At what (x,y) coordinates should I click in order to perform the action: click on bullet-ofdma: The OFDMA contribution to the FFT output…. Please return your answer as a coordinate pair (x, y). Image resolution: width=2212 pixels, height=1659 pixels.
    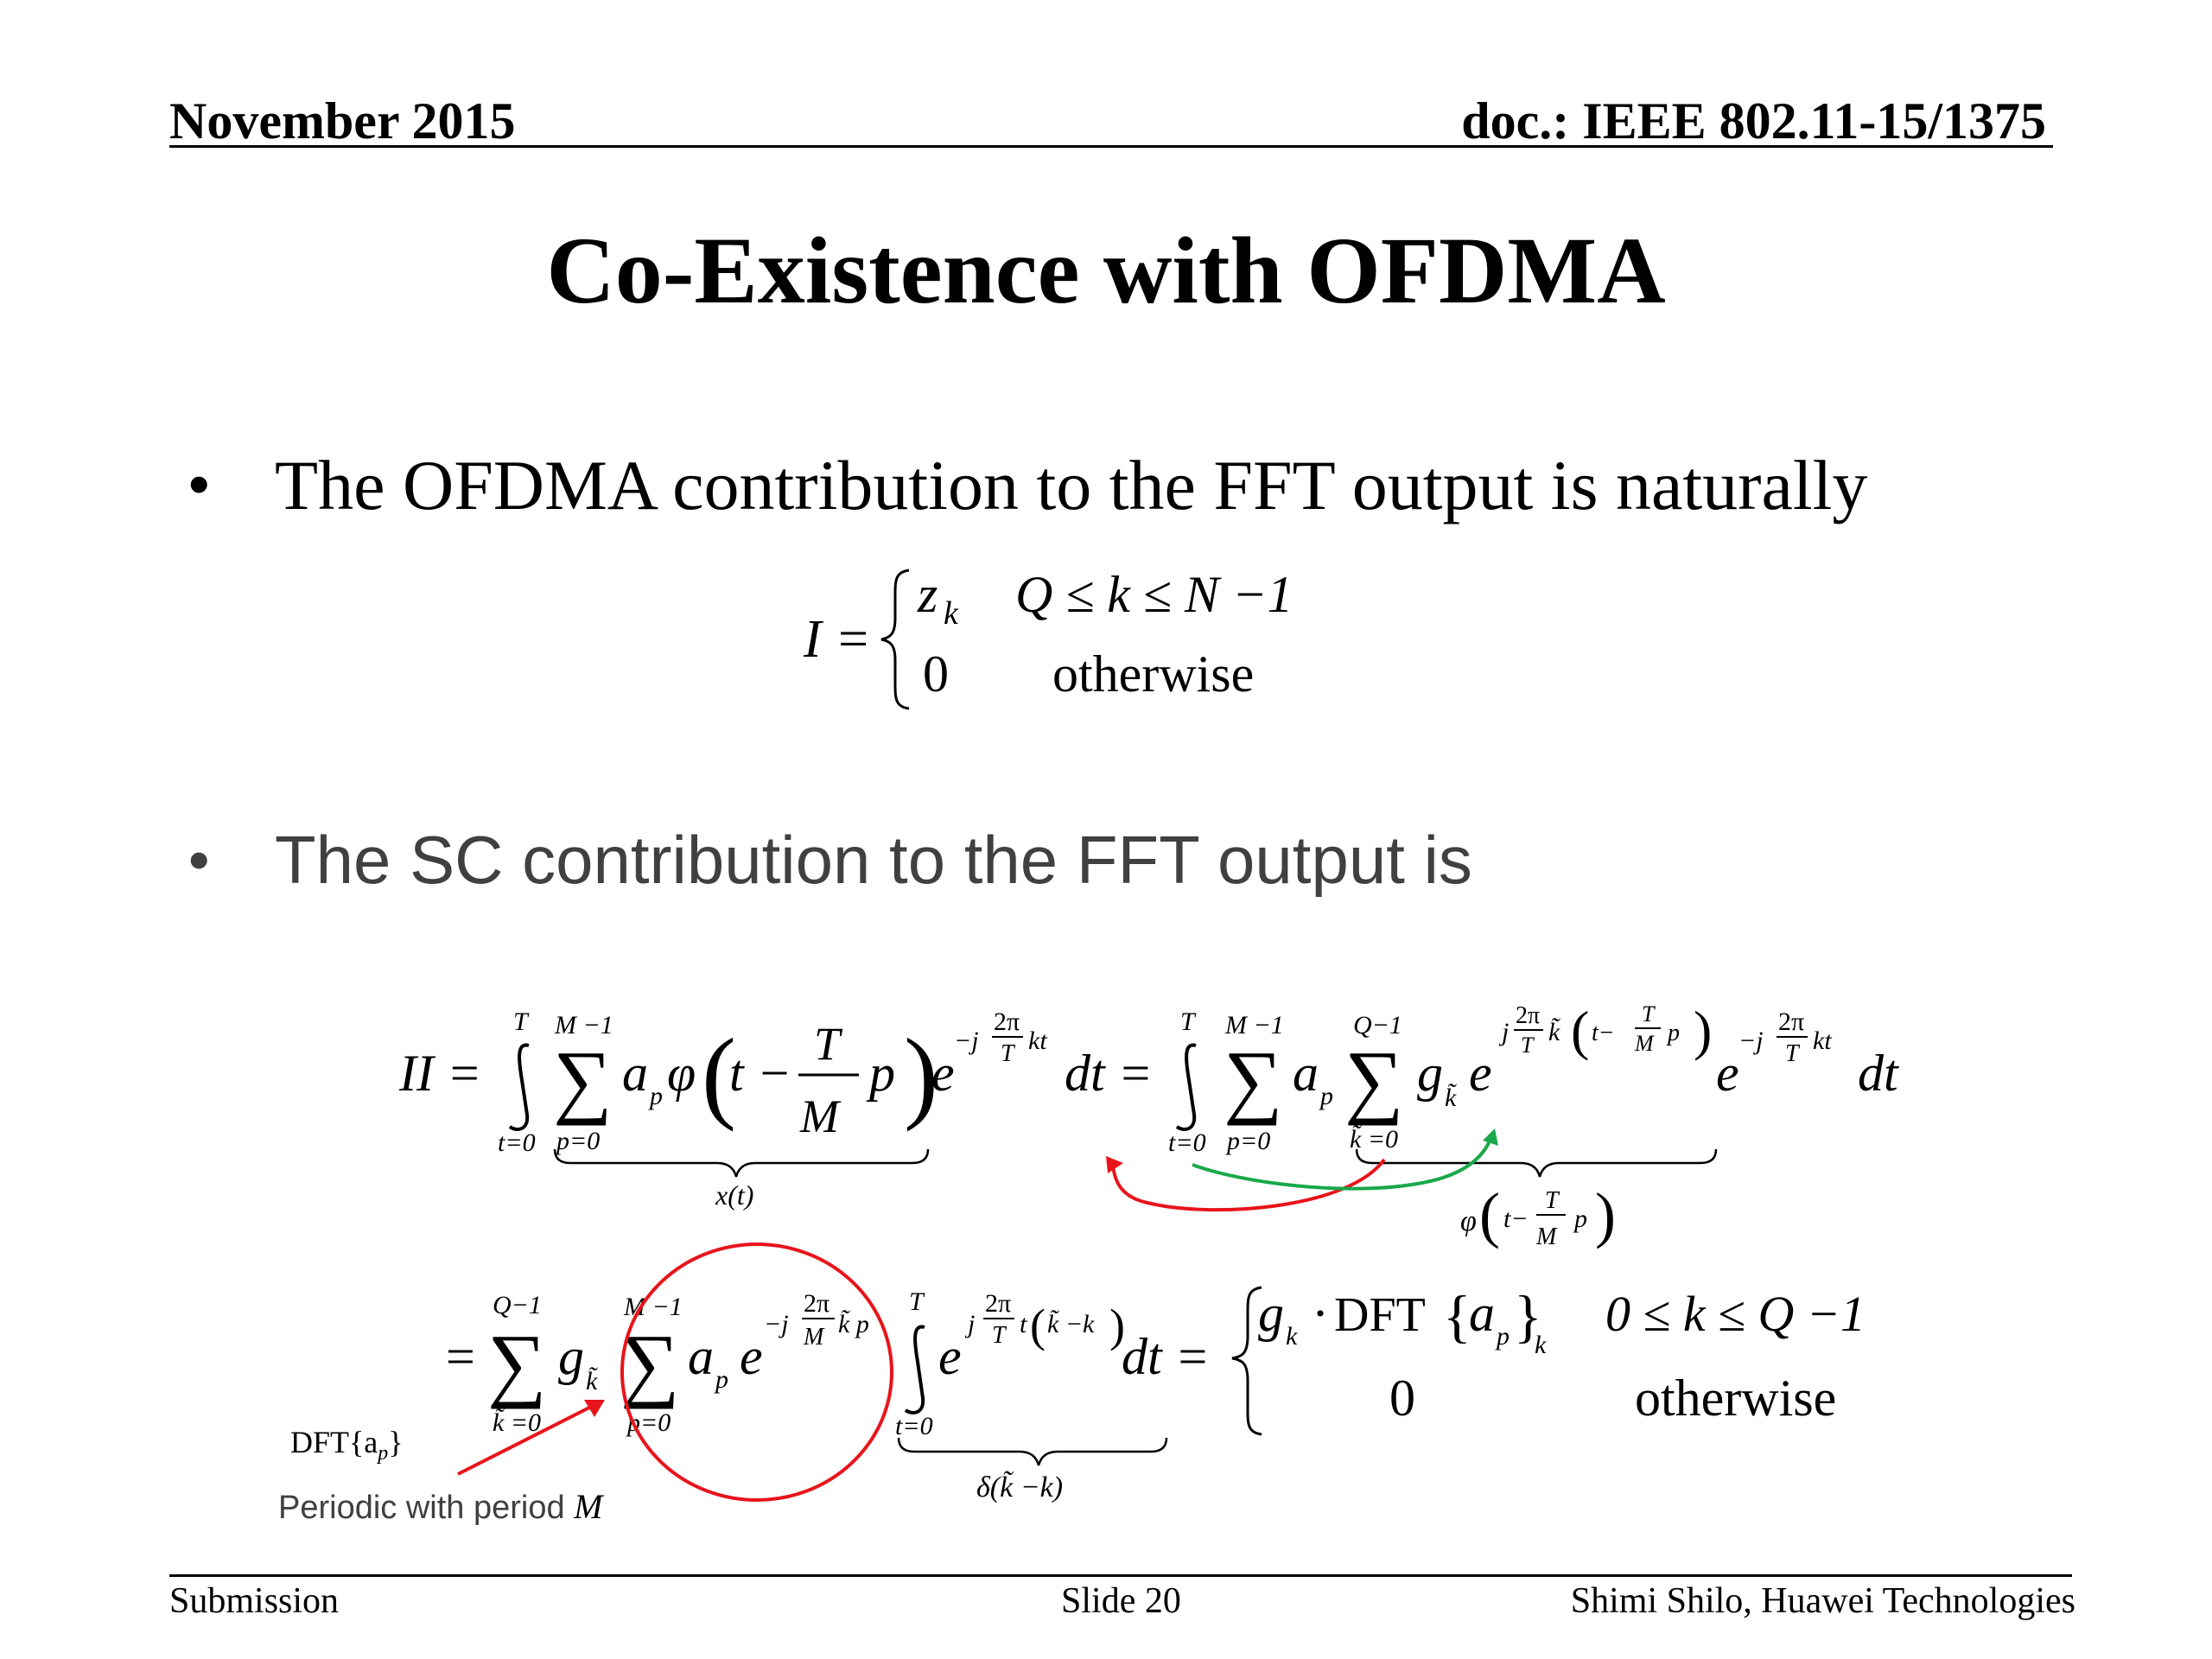
    Looking at the image, I should click on (1071, 485).